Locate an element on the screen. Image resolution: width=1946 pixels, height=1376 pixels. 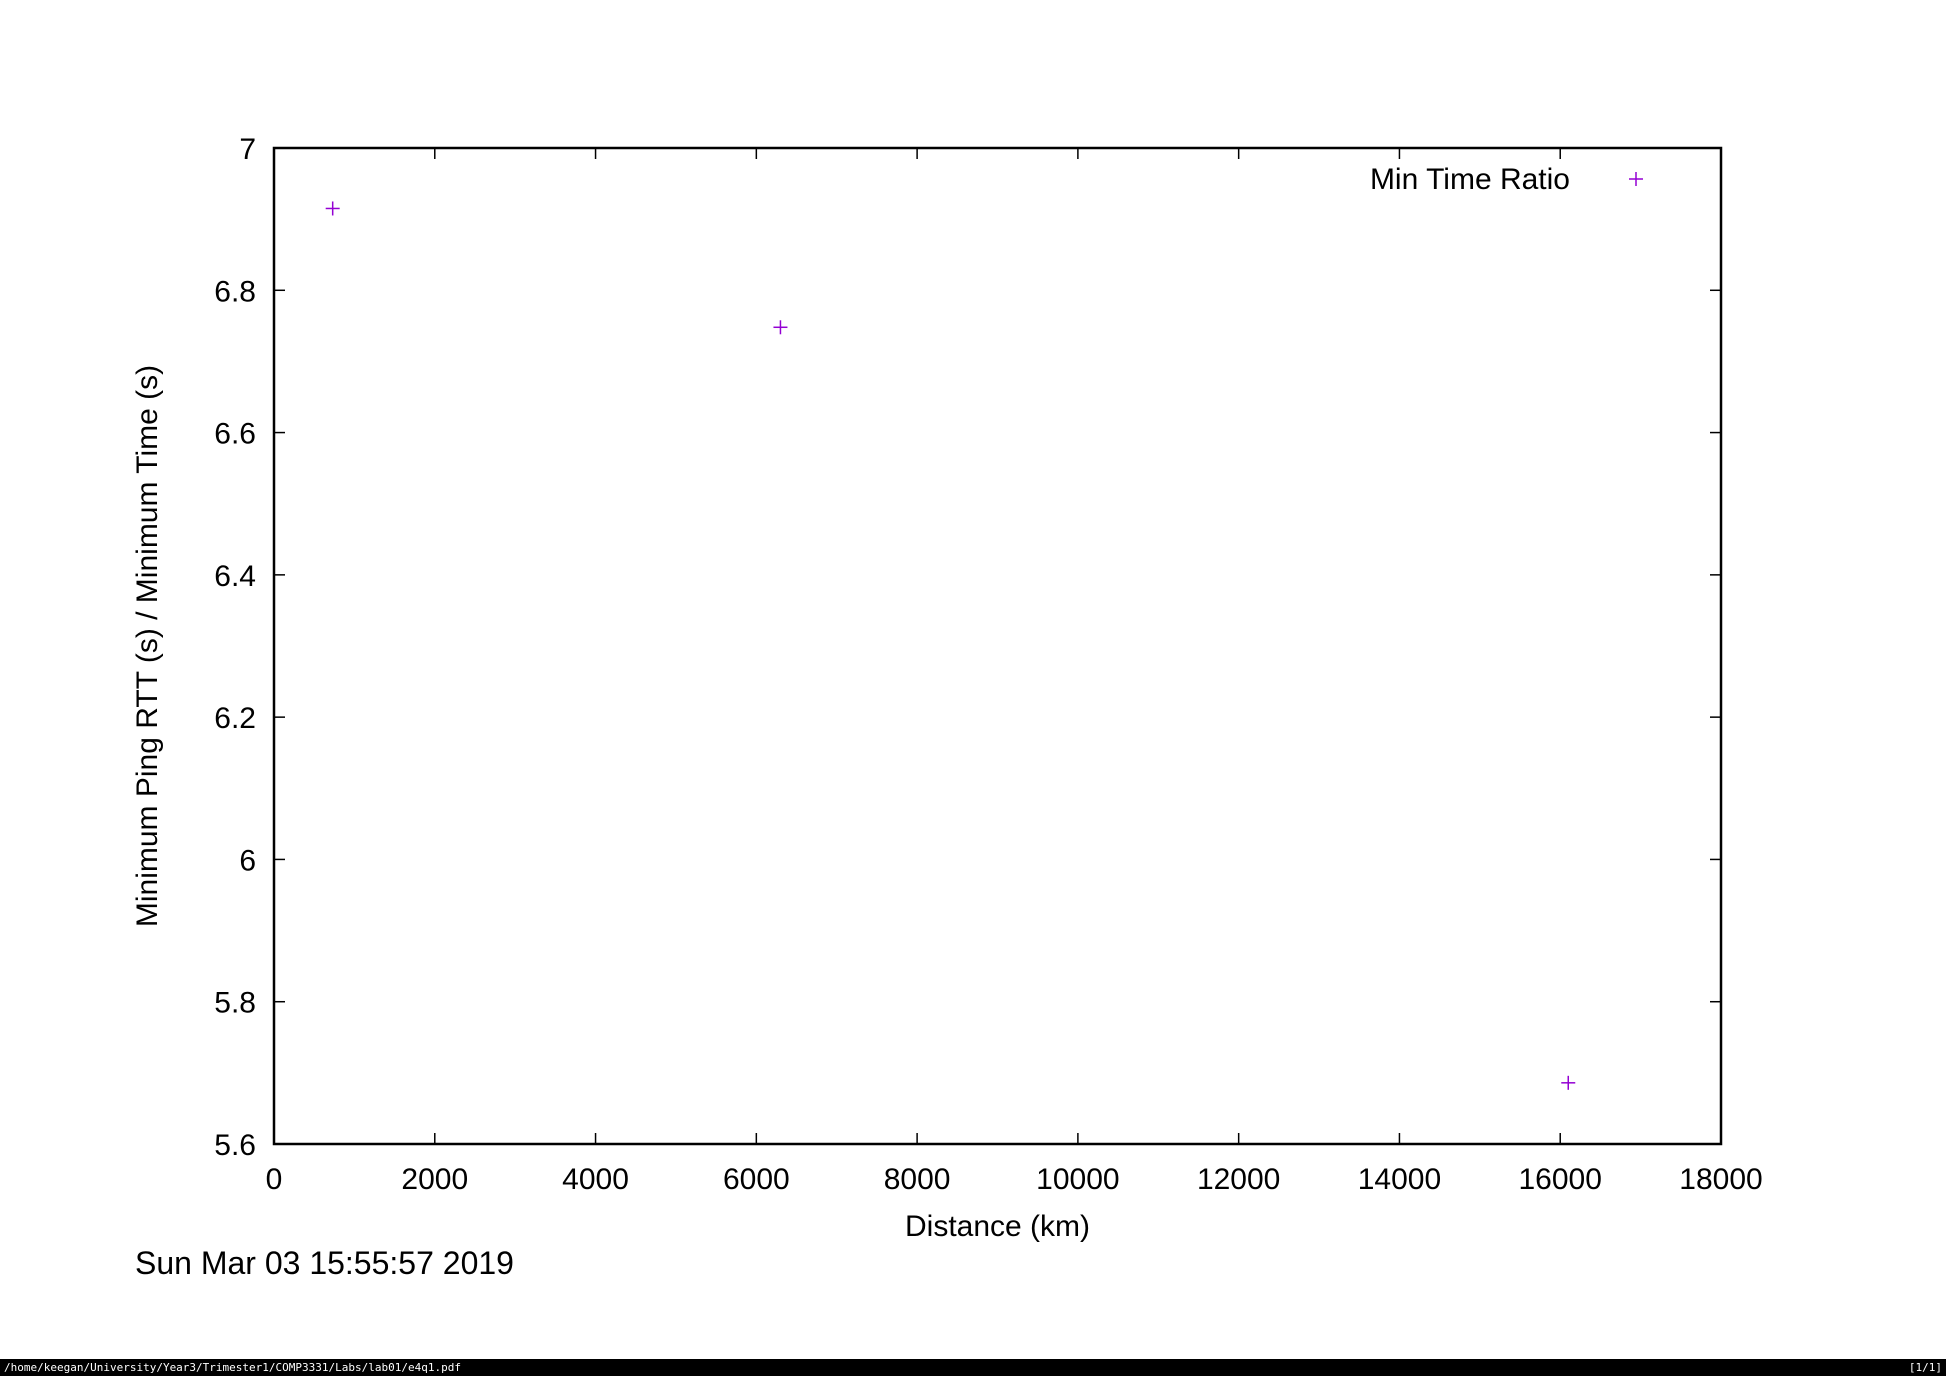
legend: Min Time Ratio is located at coordinates (1506, 179).